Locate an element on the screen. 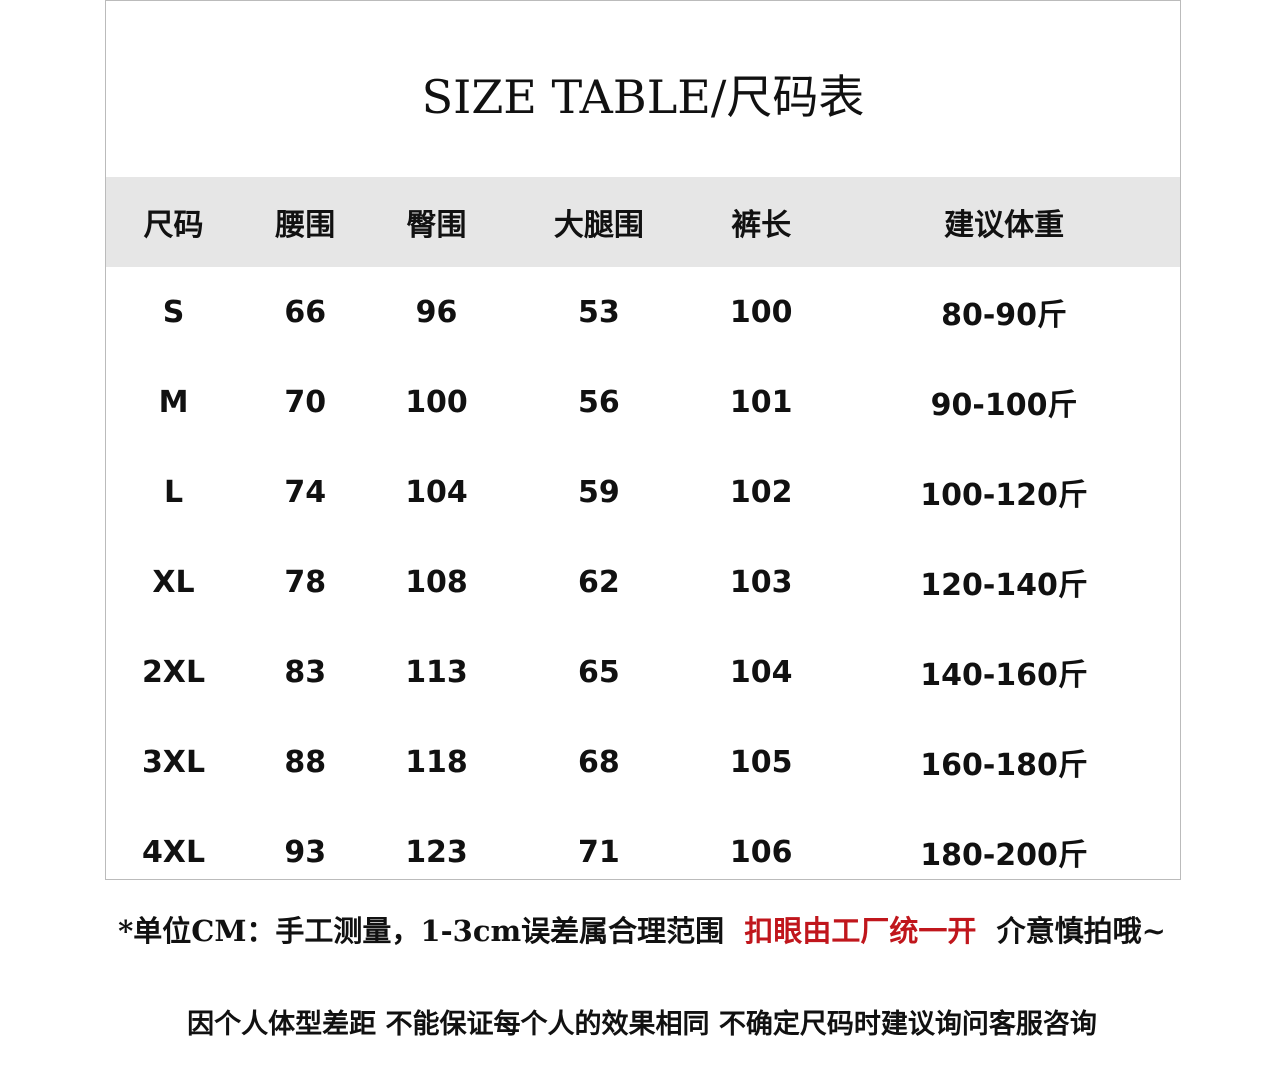 This screenshot has width=1284, height=1065. header-cell: 裤长 is located at coordinates (761, 222).